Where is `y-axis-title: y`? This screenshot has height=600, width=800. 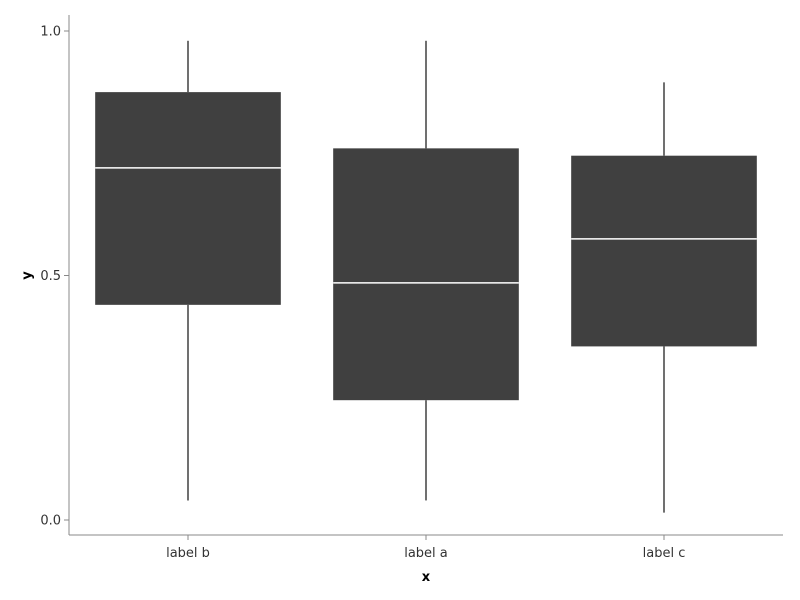
y-axis-title: y is located at coordinates (27, 275).